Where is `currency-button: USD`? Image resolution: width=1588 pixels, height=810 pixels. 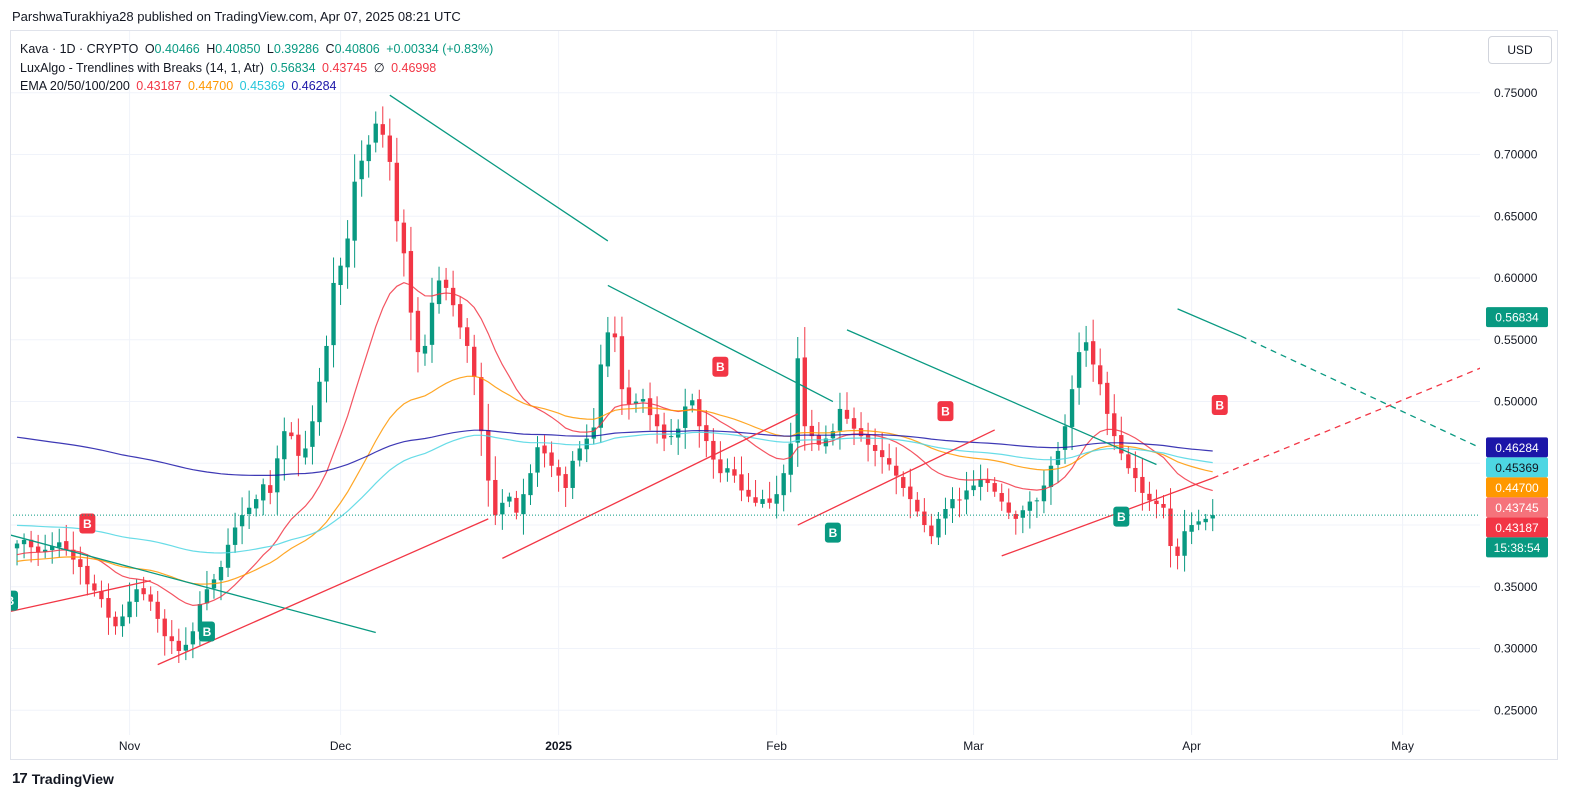 currency-button: USD is located at coordinates (1520, 50).